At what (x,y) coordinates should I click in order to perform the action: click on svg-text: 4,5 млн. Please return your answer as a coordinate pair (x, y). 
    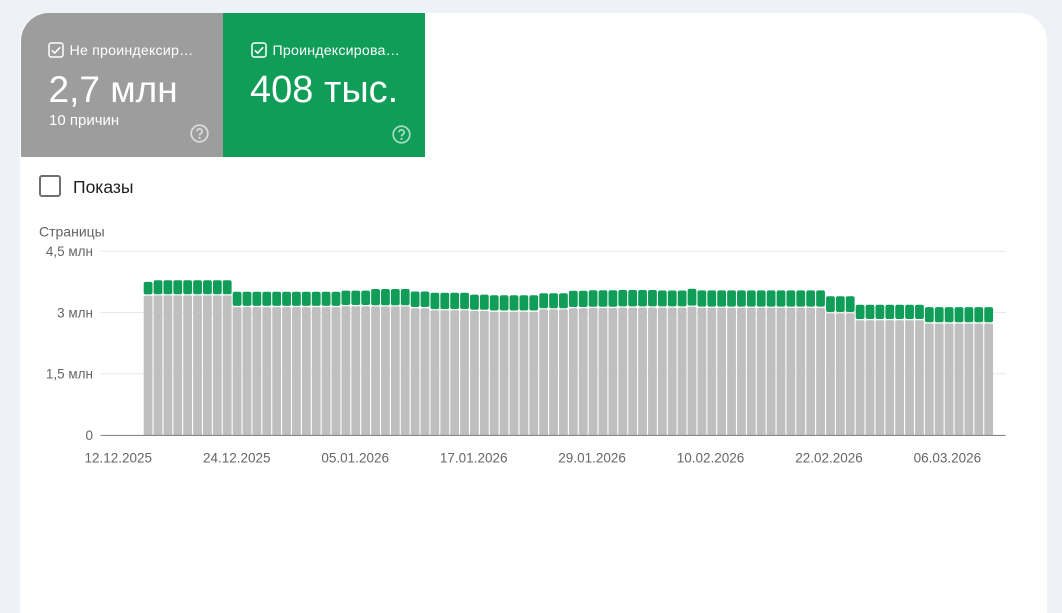
    Looking at the image, I should click on (69, 251).